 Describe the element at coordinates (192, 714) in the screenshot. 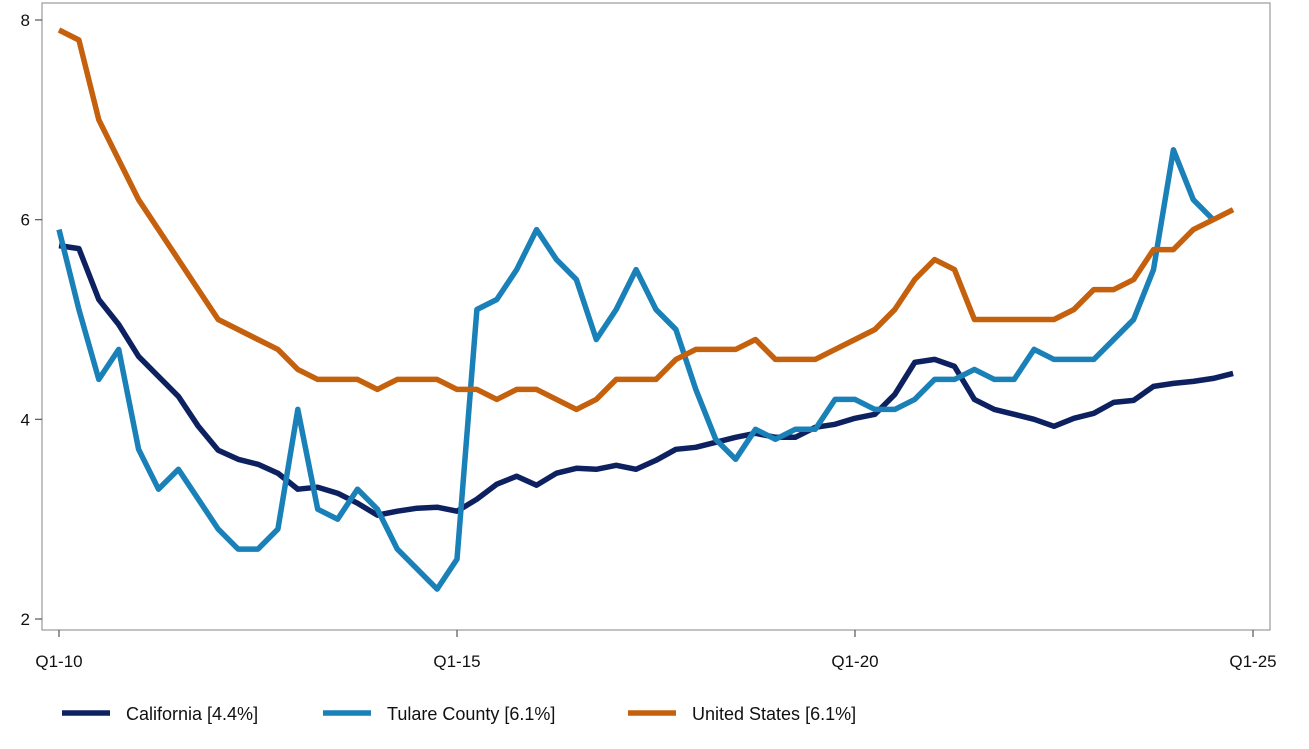

I see `legend-label: California [4.4%]` at that location.